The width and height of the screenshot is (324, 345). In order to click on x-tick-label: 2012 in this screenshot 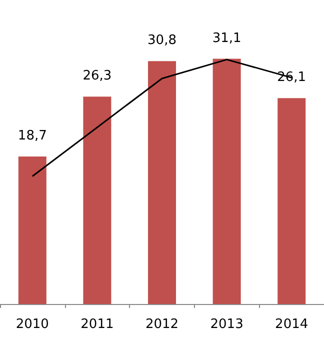, I will do `click(162, 324)`.